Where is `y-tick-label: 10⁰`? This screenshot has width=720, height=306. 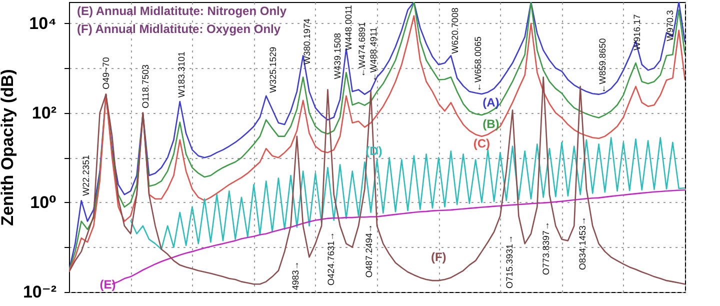
y-tick-label: 10⁰ is located at coordinates (43, 202).